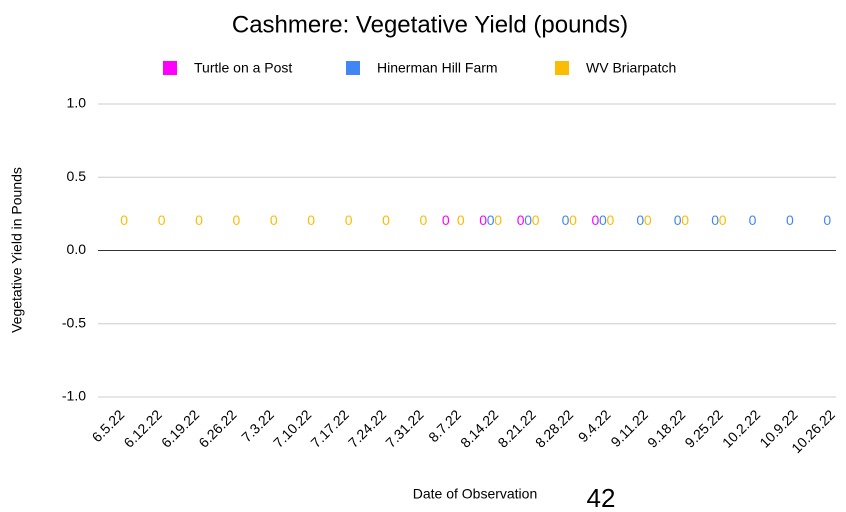 The image size is (846, 512). Describe the element at coordinates (404, 428) in the screenshot. I see `x-tick-label: 7.31.22` at that location.